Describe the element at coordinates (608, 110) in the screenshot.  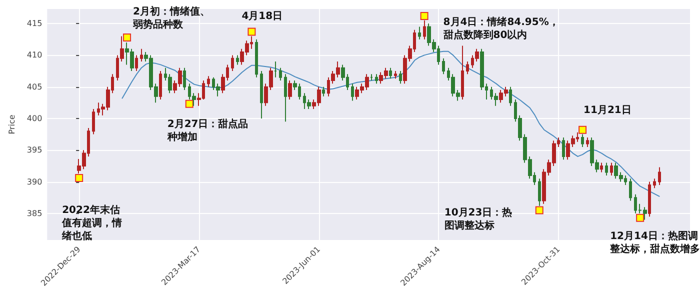
I see `annotation: 11月21日` at that location.